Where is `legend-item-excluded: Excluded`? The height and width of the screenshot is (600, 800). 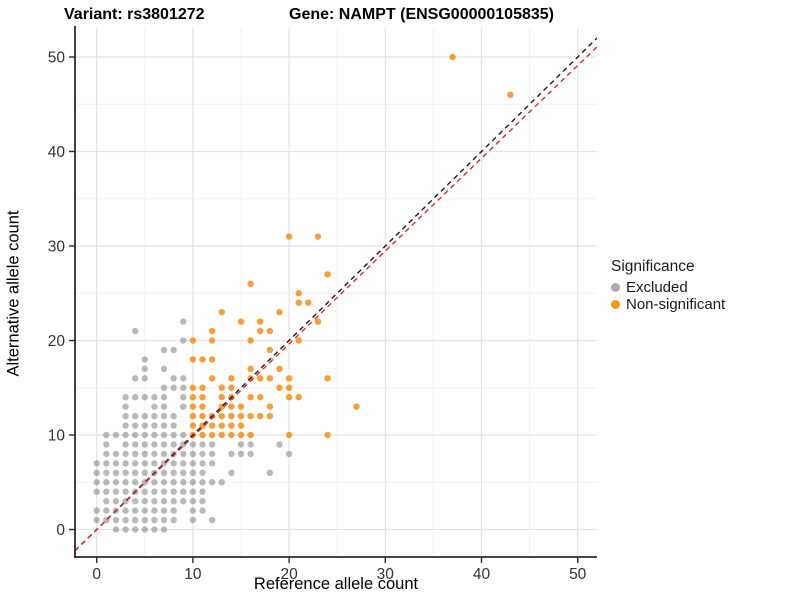
legend-item-excluded: Excluded is located at coordinates (668, 287).